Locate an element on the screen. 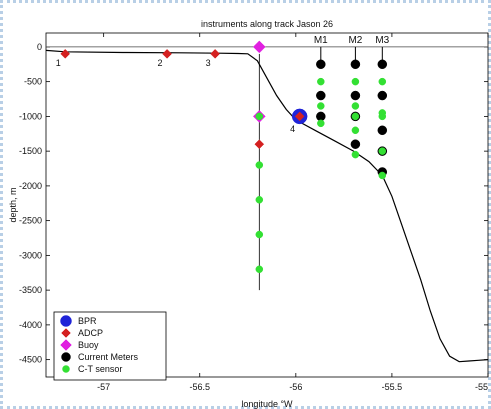  legend-marker-c-t-sensor is located at coordinates (66, 369).